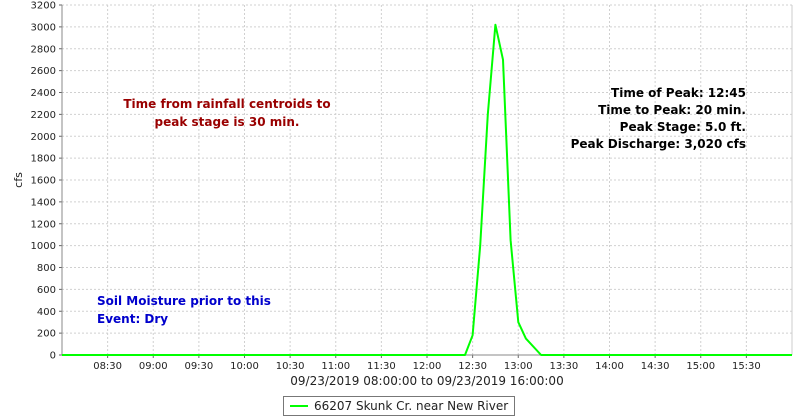 This screenshot has width=800, height=420. I want to click on y-tick-label: 3000, so click(43, 27).